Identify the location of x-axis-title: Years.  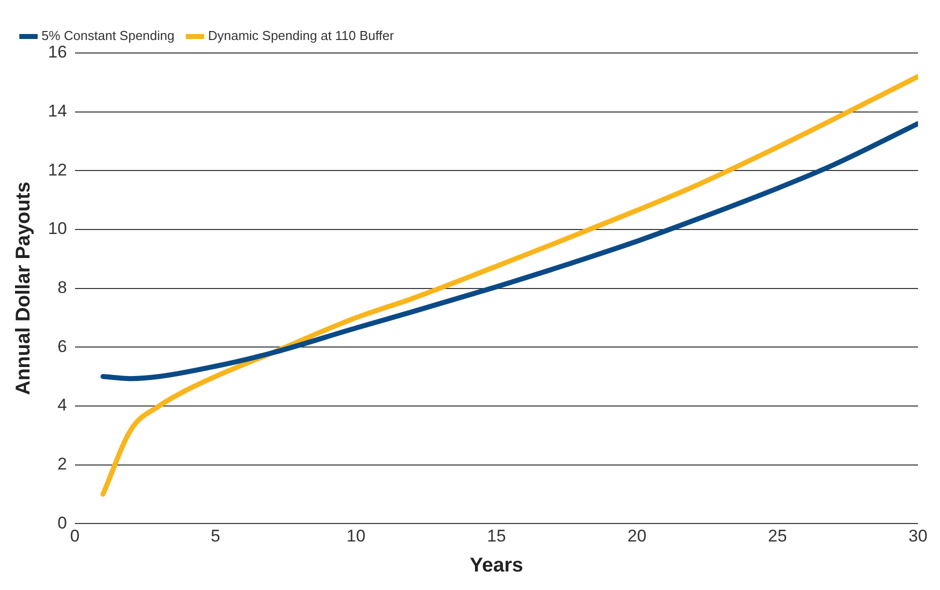
(497, 565).